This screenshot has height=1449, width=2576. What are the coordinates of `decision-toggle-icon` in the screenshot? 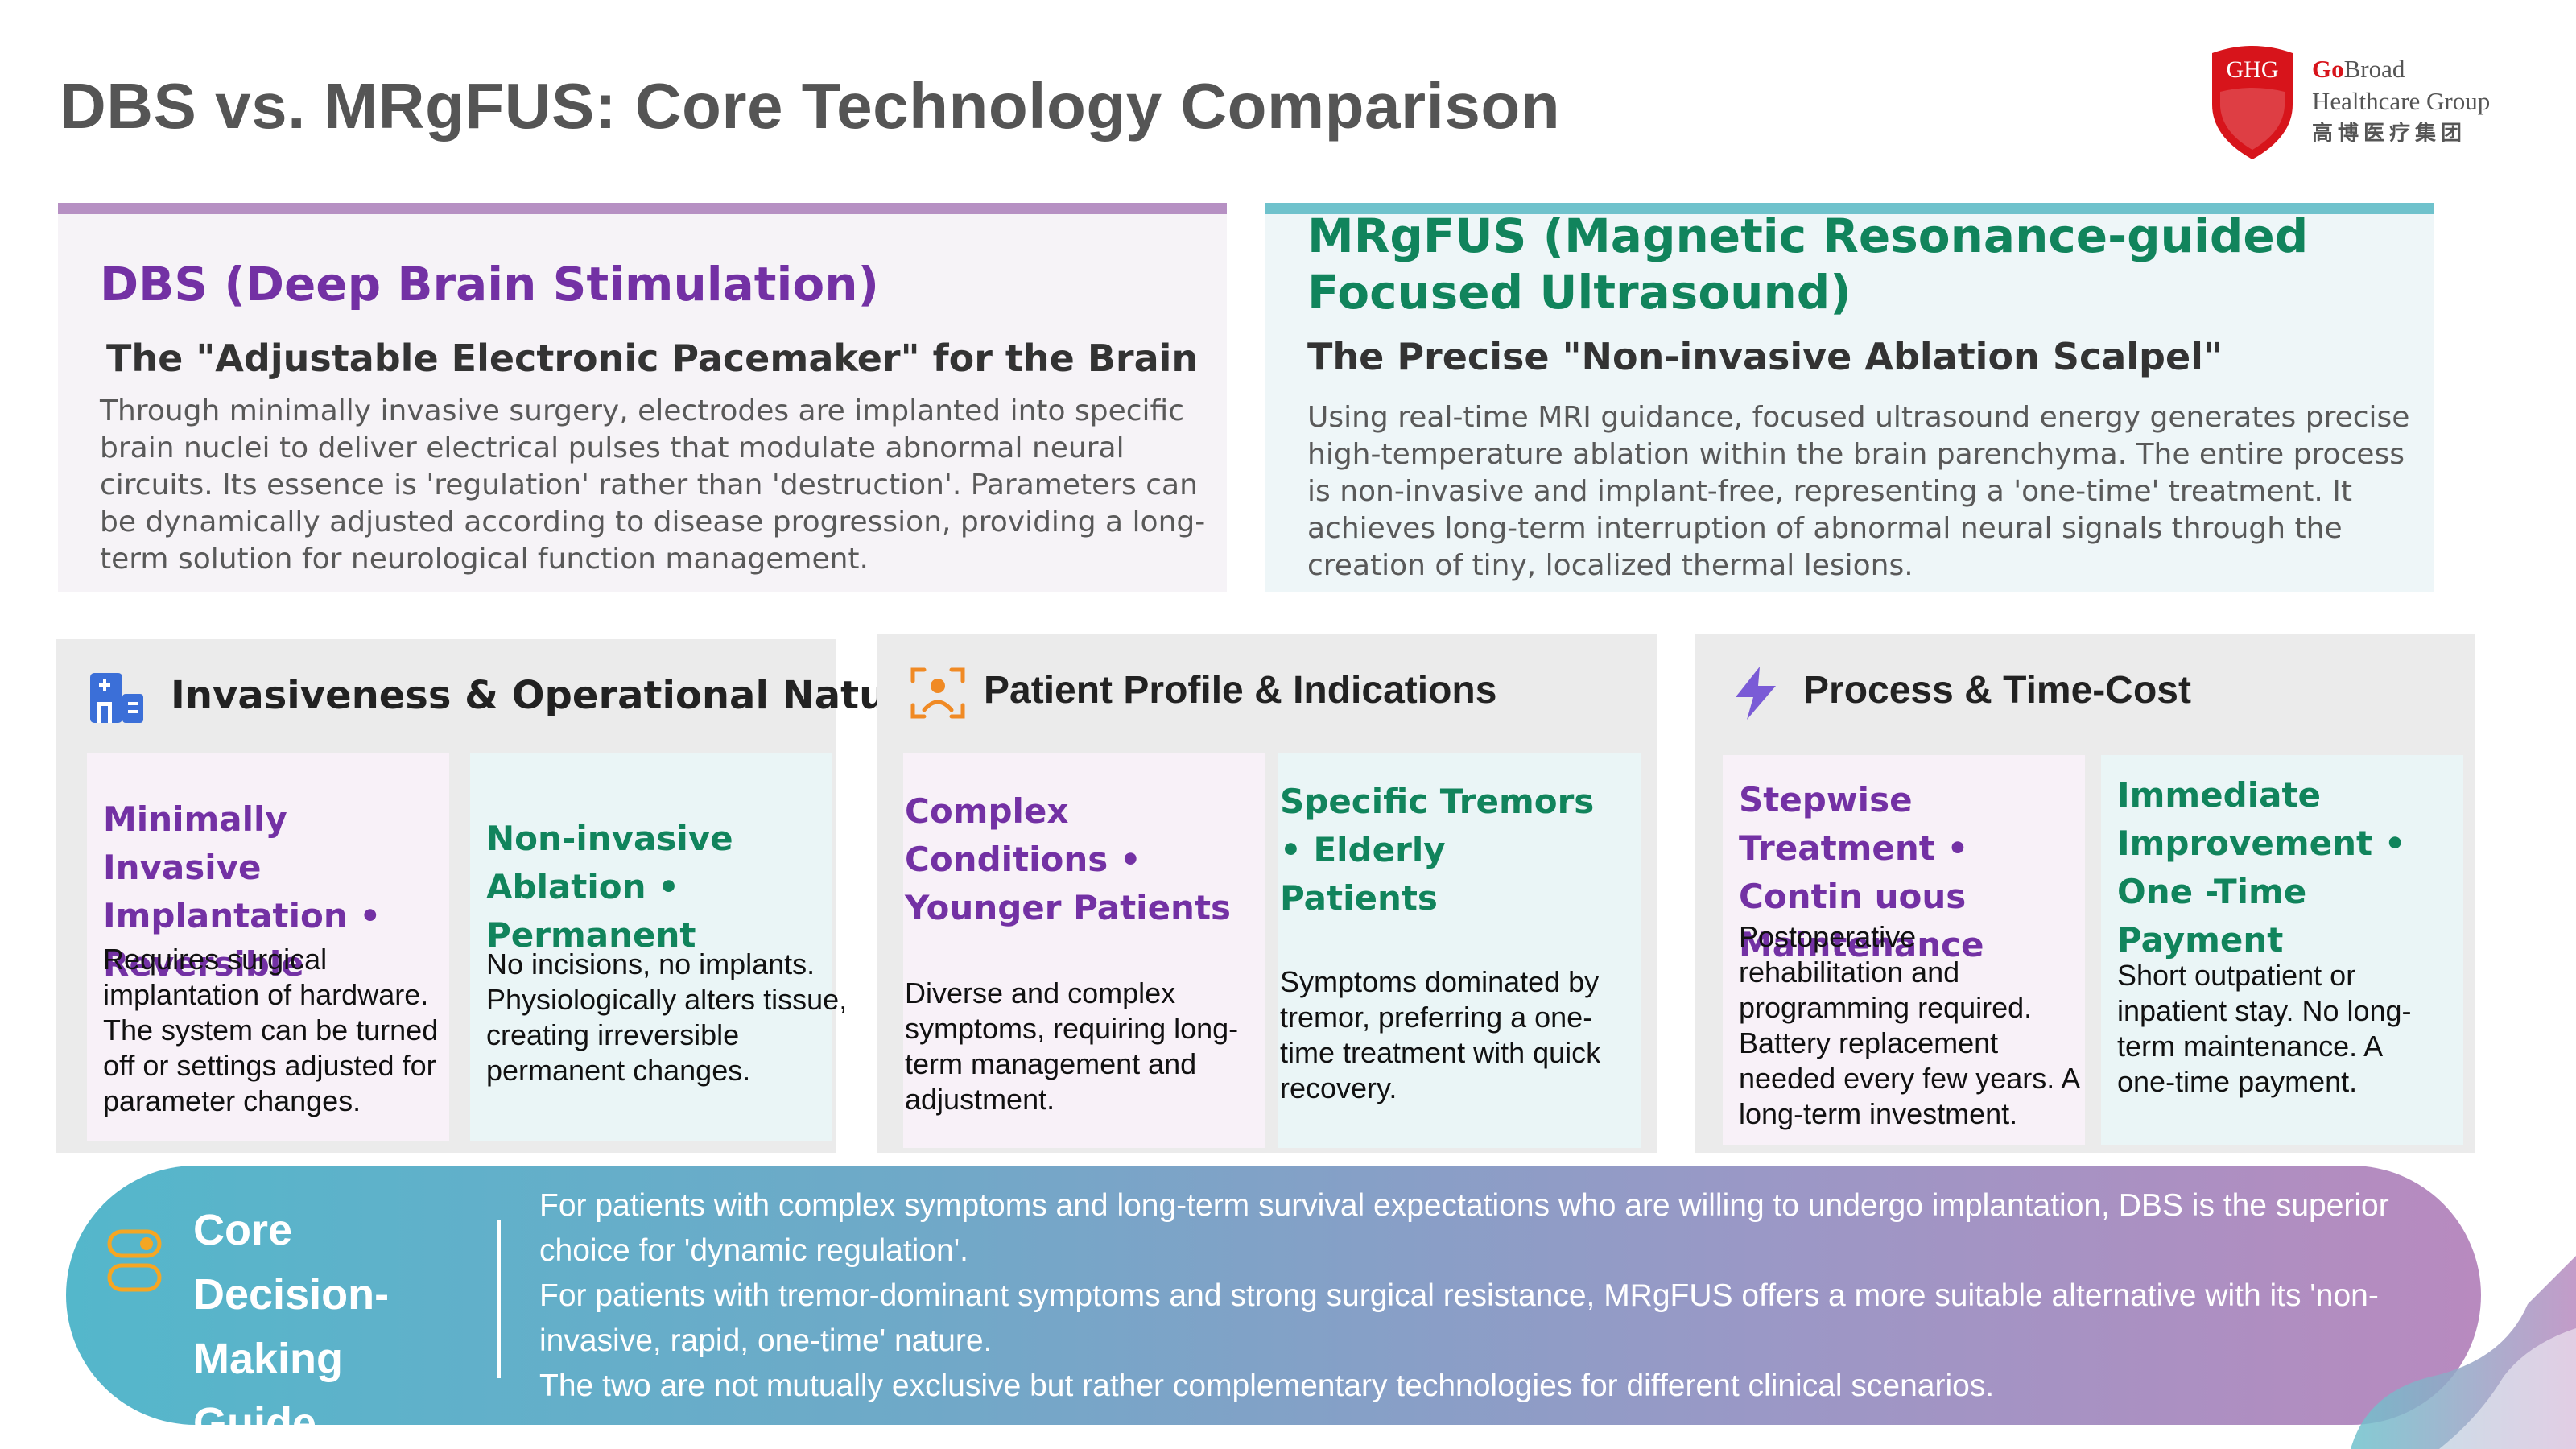 It's located at (134, 1260).